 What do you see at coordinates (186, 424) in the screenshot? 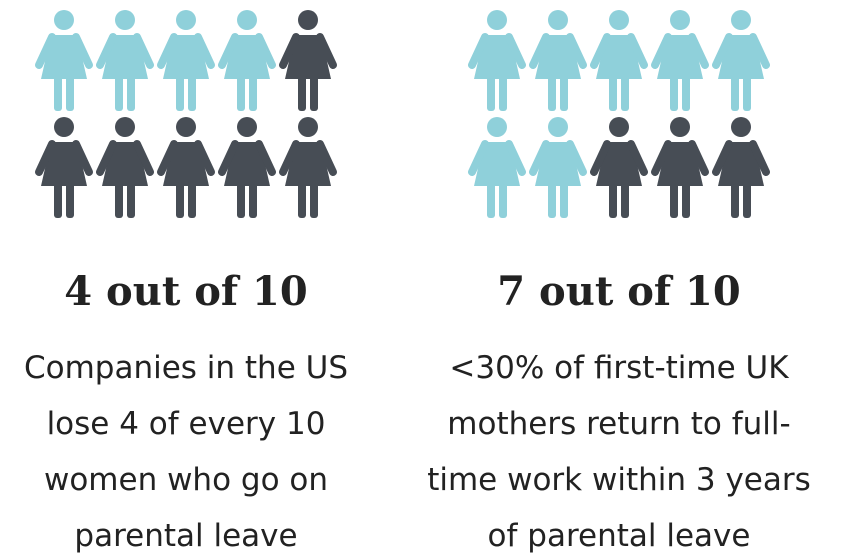
I see `caption-line: lose 4 of every 10` at bounding box center [186, 424].